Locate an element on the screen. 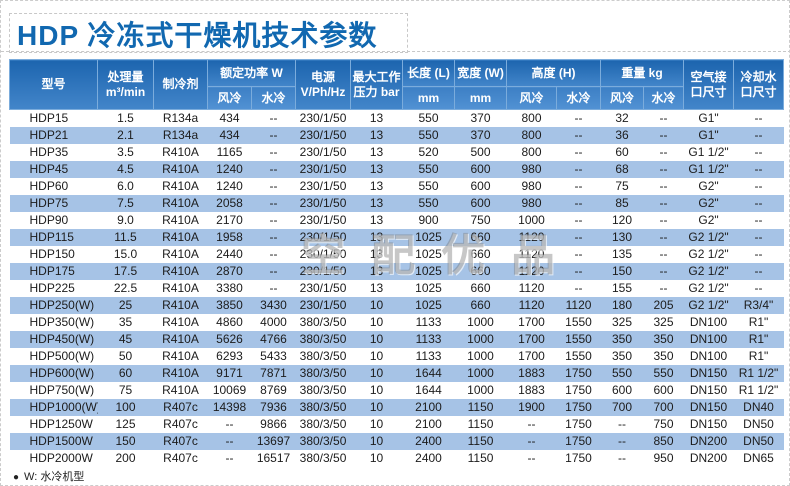 The image size is (790, 486). value-cell: 10069 is located at coordinates (229, 390).